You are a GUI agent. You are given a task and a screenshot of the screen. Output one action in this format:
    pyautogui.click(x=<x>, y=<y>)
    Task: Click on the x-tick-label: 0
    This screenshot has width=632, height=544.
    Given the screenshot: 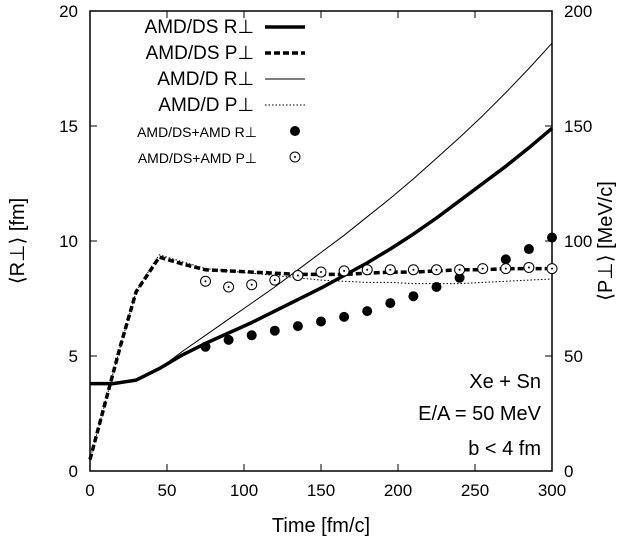 What is the action you would take?
    pyautogui.click(x=89, y=490)
    